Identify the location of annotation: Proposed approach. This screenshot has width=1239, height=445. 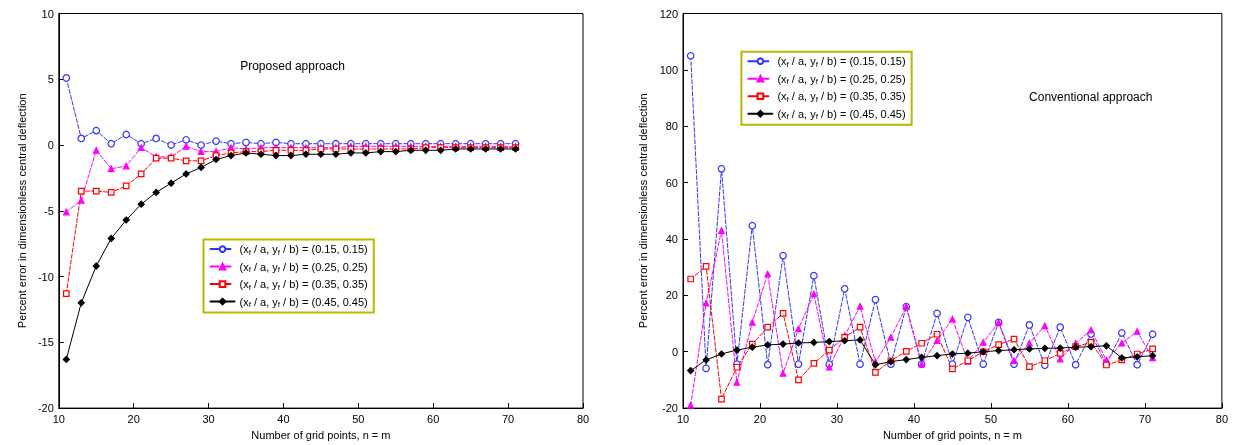
(292, 66).